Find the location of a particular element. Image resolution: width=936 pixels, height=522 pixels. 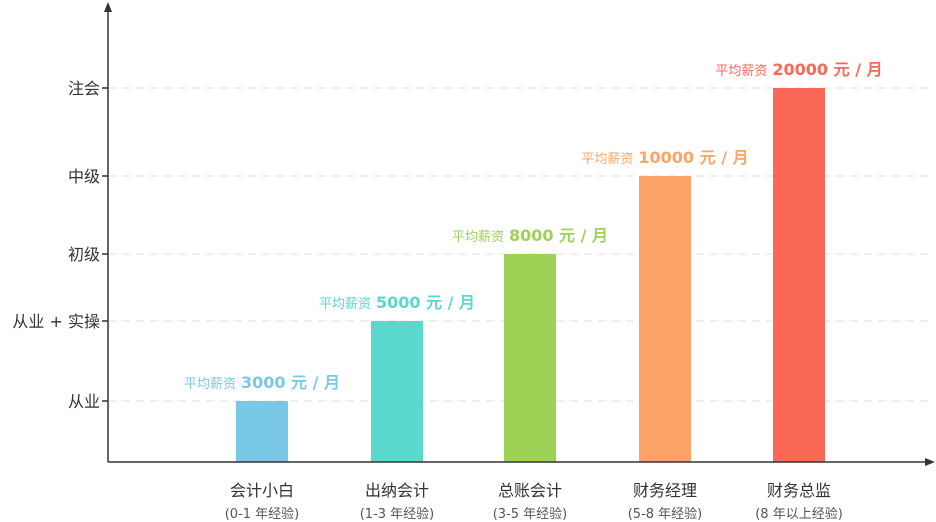

x-tick-label: 会计小白 is located at coordinates (262, 490).